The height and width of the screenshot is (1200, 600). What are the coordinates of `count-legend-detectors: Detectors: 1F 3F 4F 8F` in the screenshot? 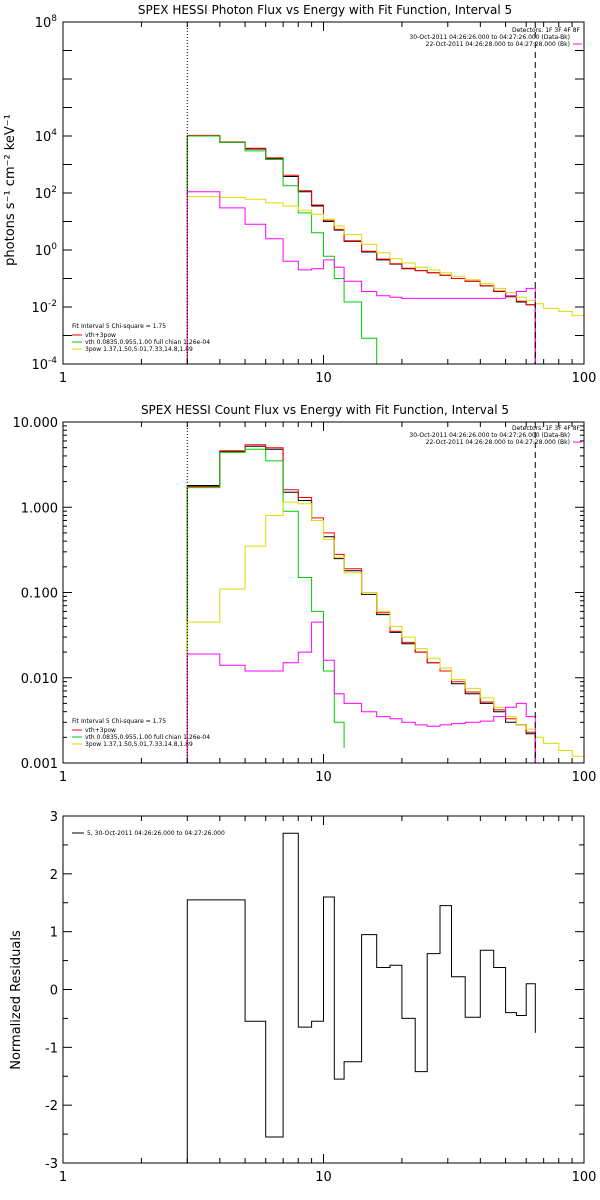 It's located at (546, 428).